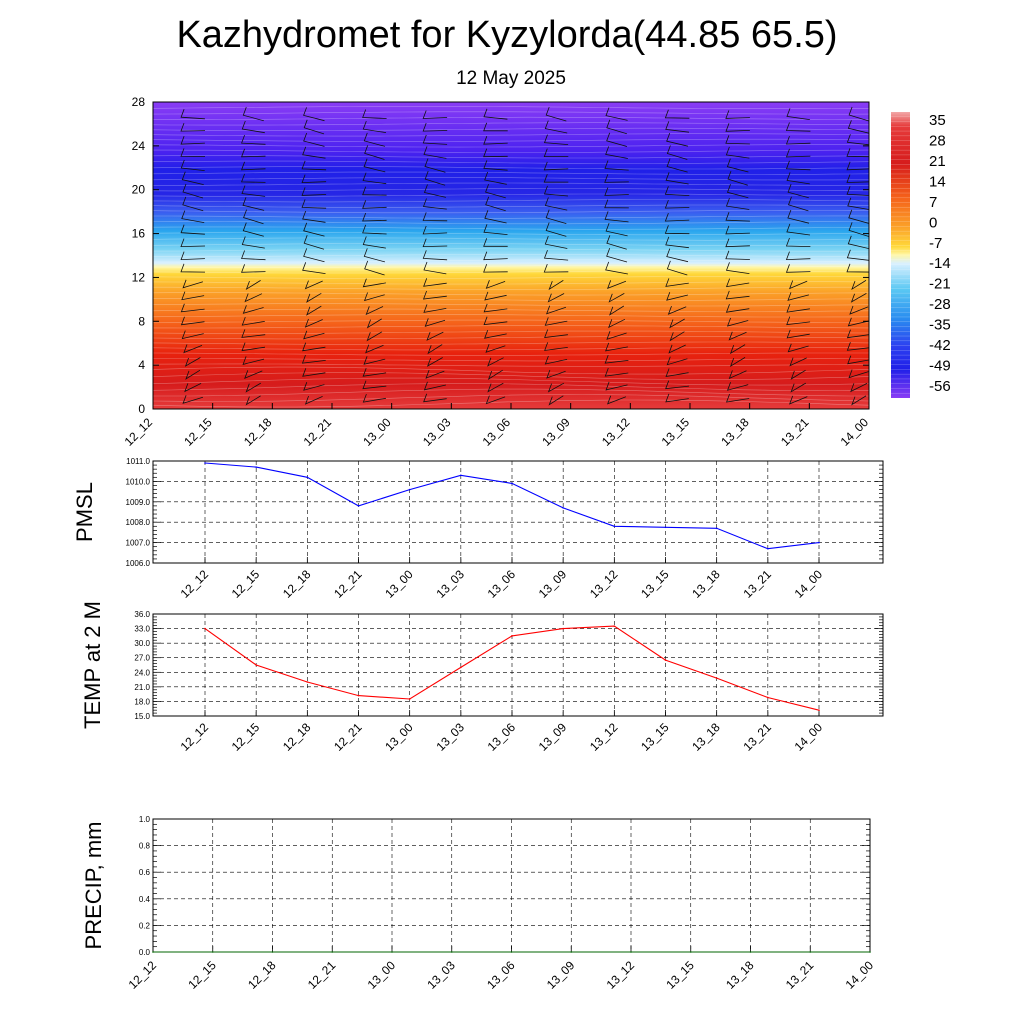 This screenshot has height=1024, width=1024. Describe the element at coordinates (142, 614) in the screenshot. I see `y-tick-label: 36.0` at that location.